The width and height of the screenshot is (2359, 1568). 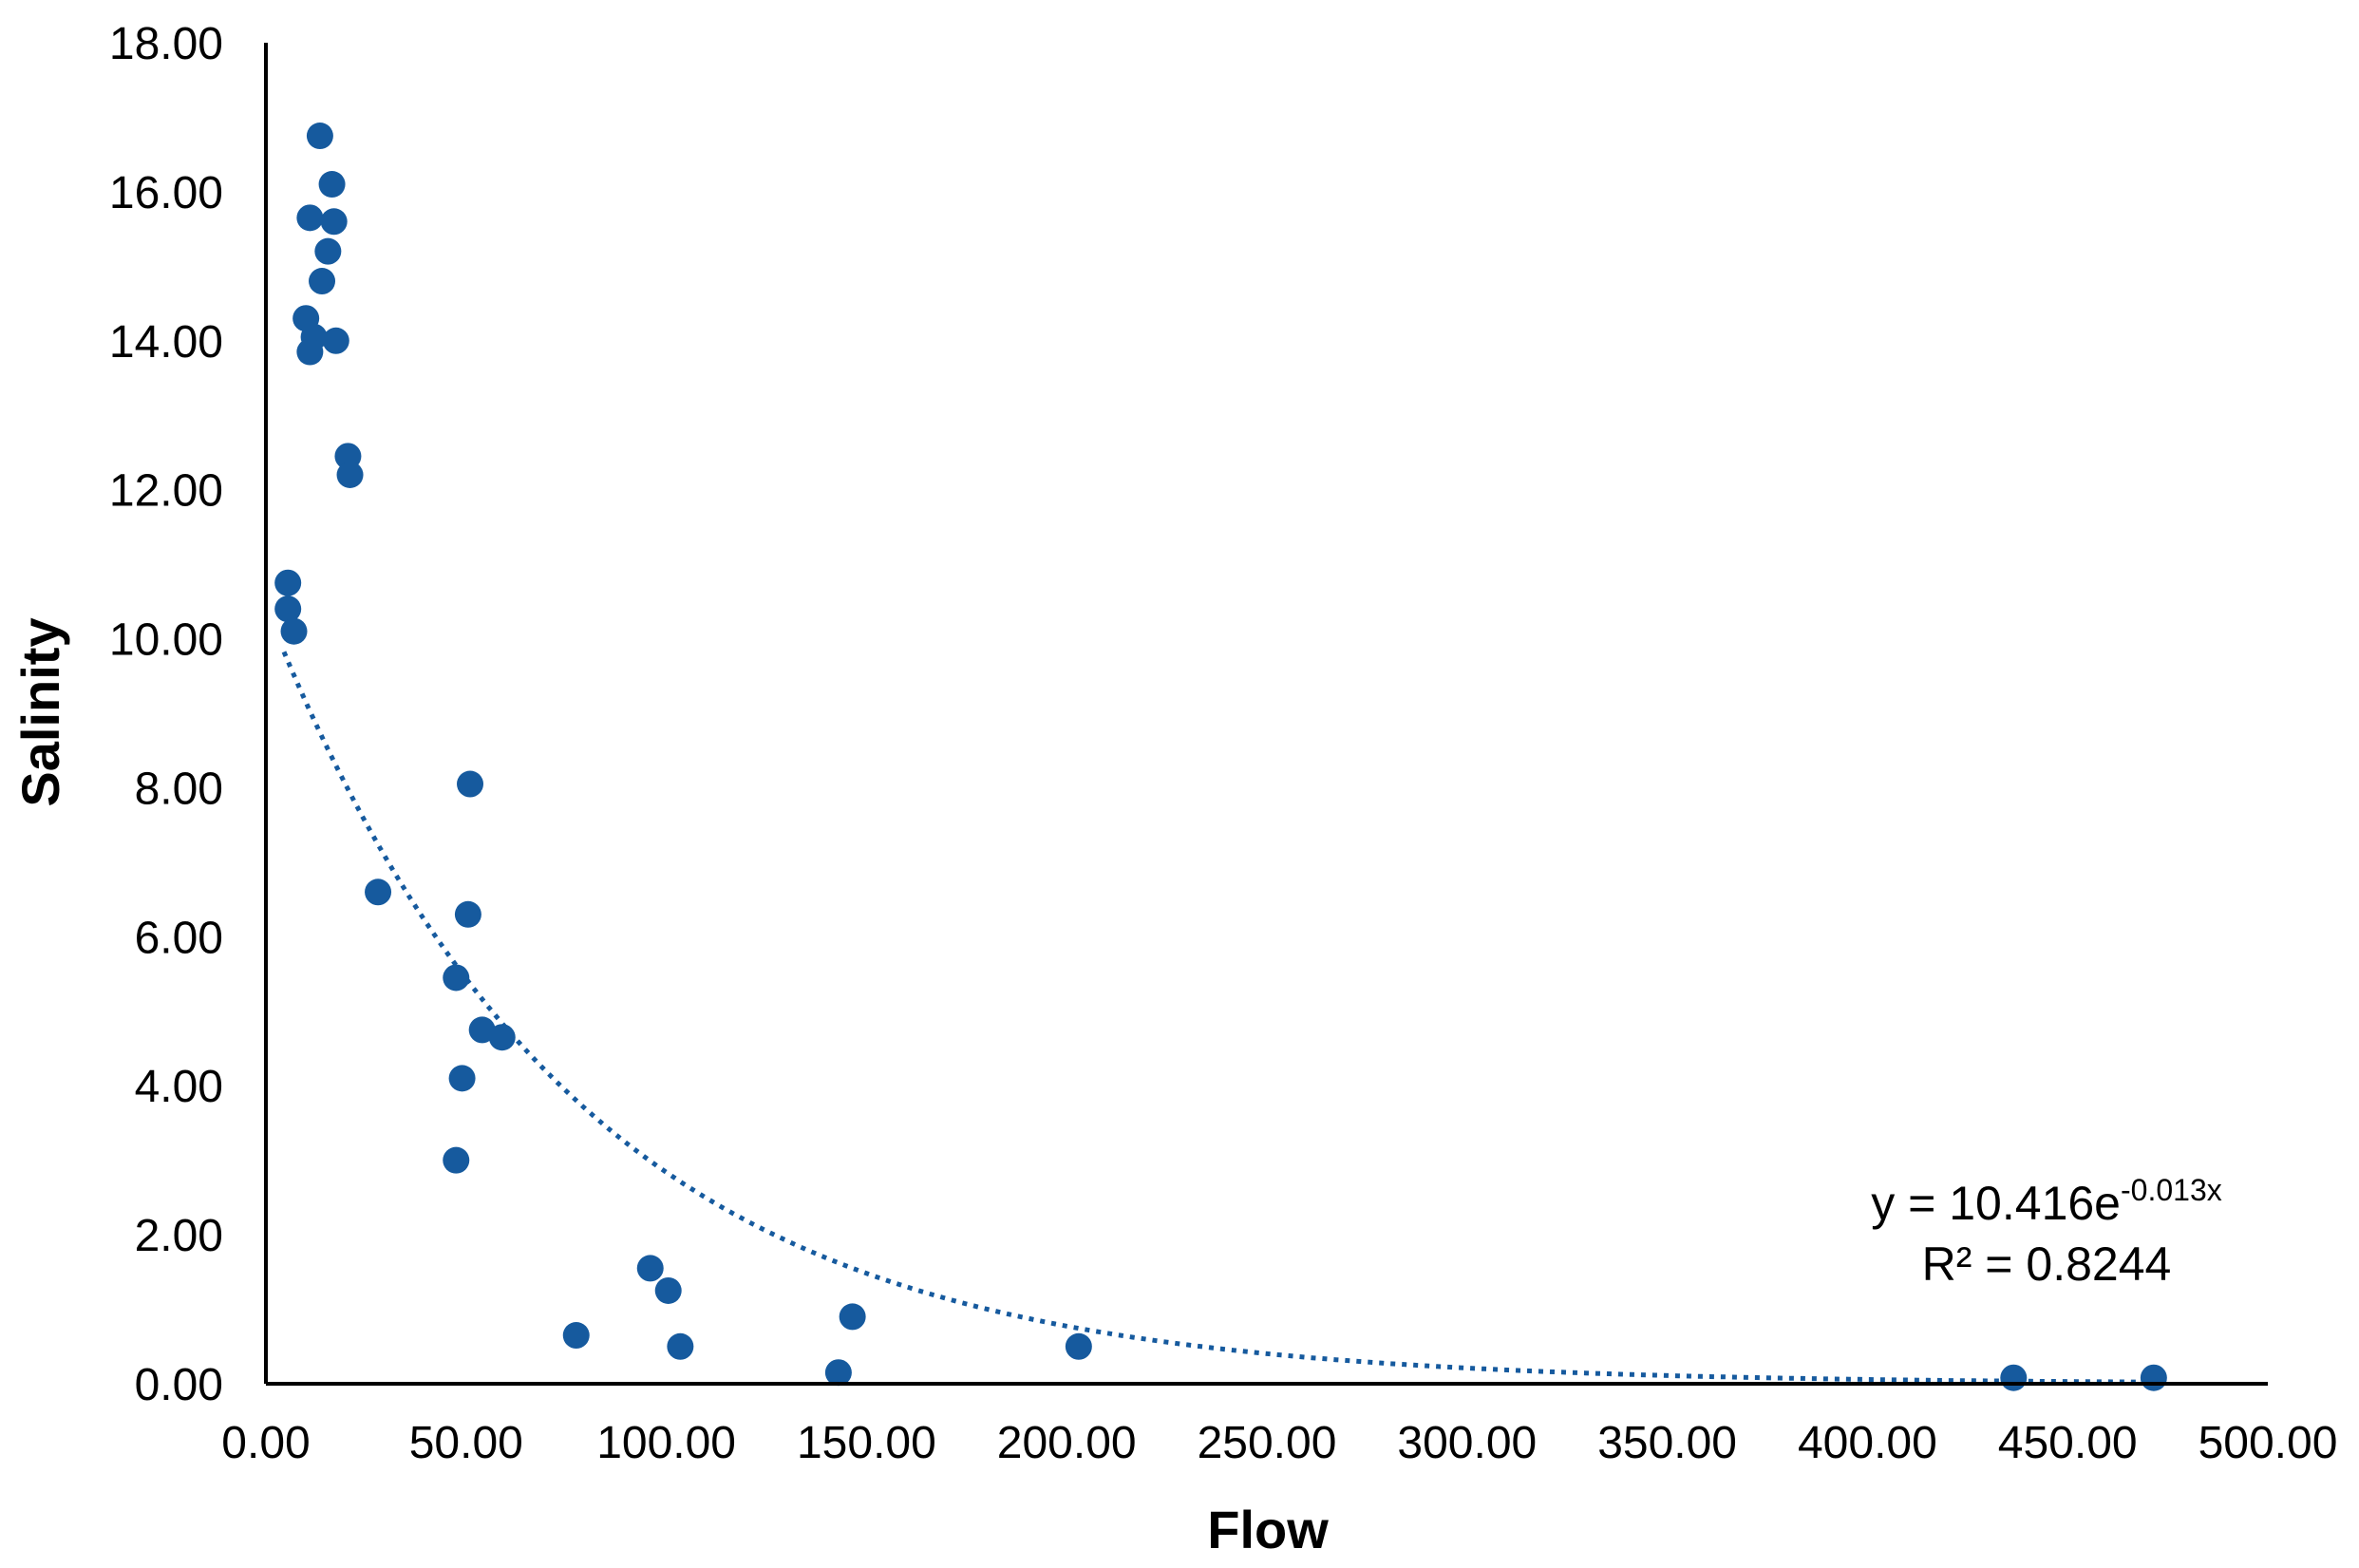 I want to click on trendline-equation: y = 10.416e-0.013x, so click(x=2046, y=1201).